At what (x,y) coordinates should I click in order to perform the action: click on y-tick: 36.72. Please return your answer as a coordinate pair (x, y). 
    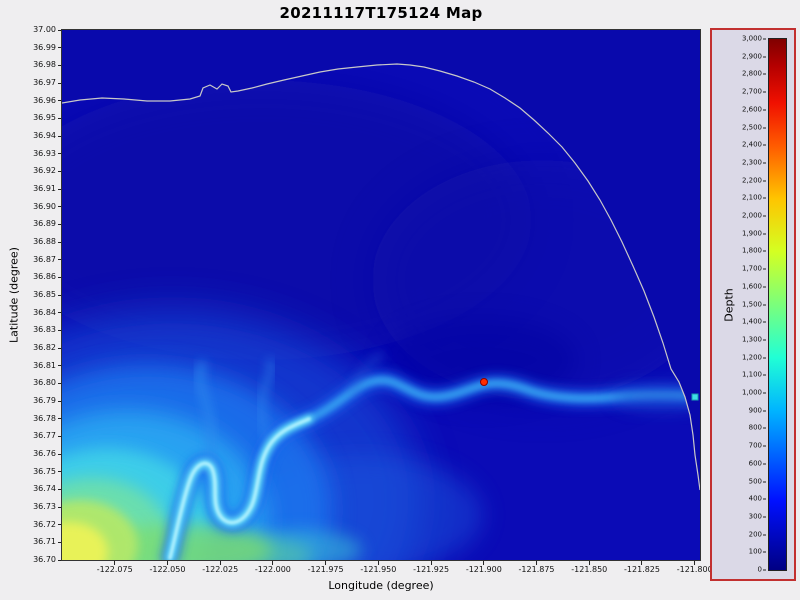
    Looking at the image, I should click on (47, 524).